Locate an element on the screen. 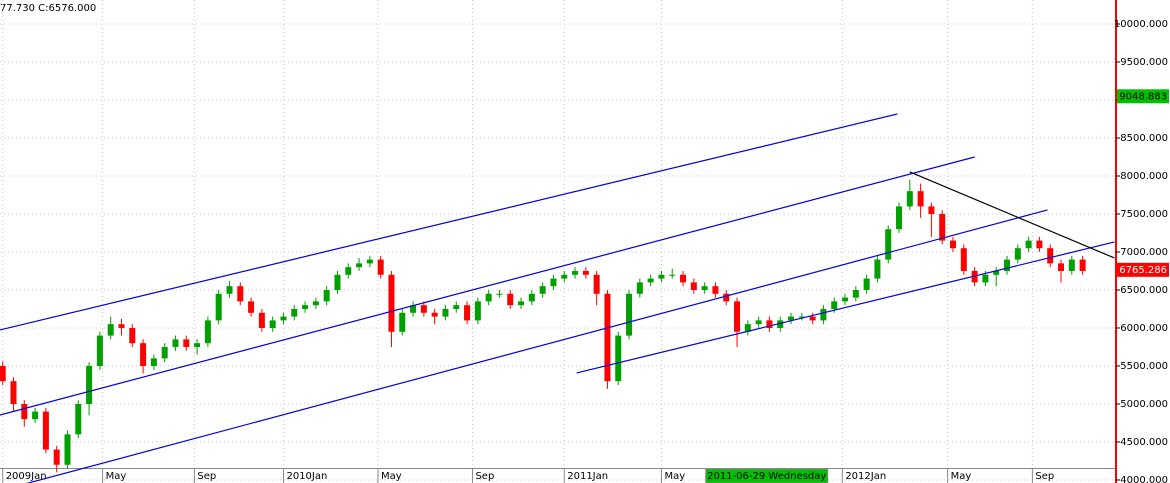  x-tick-label: 2009Jan is located at coordinates (26, 476).